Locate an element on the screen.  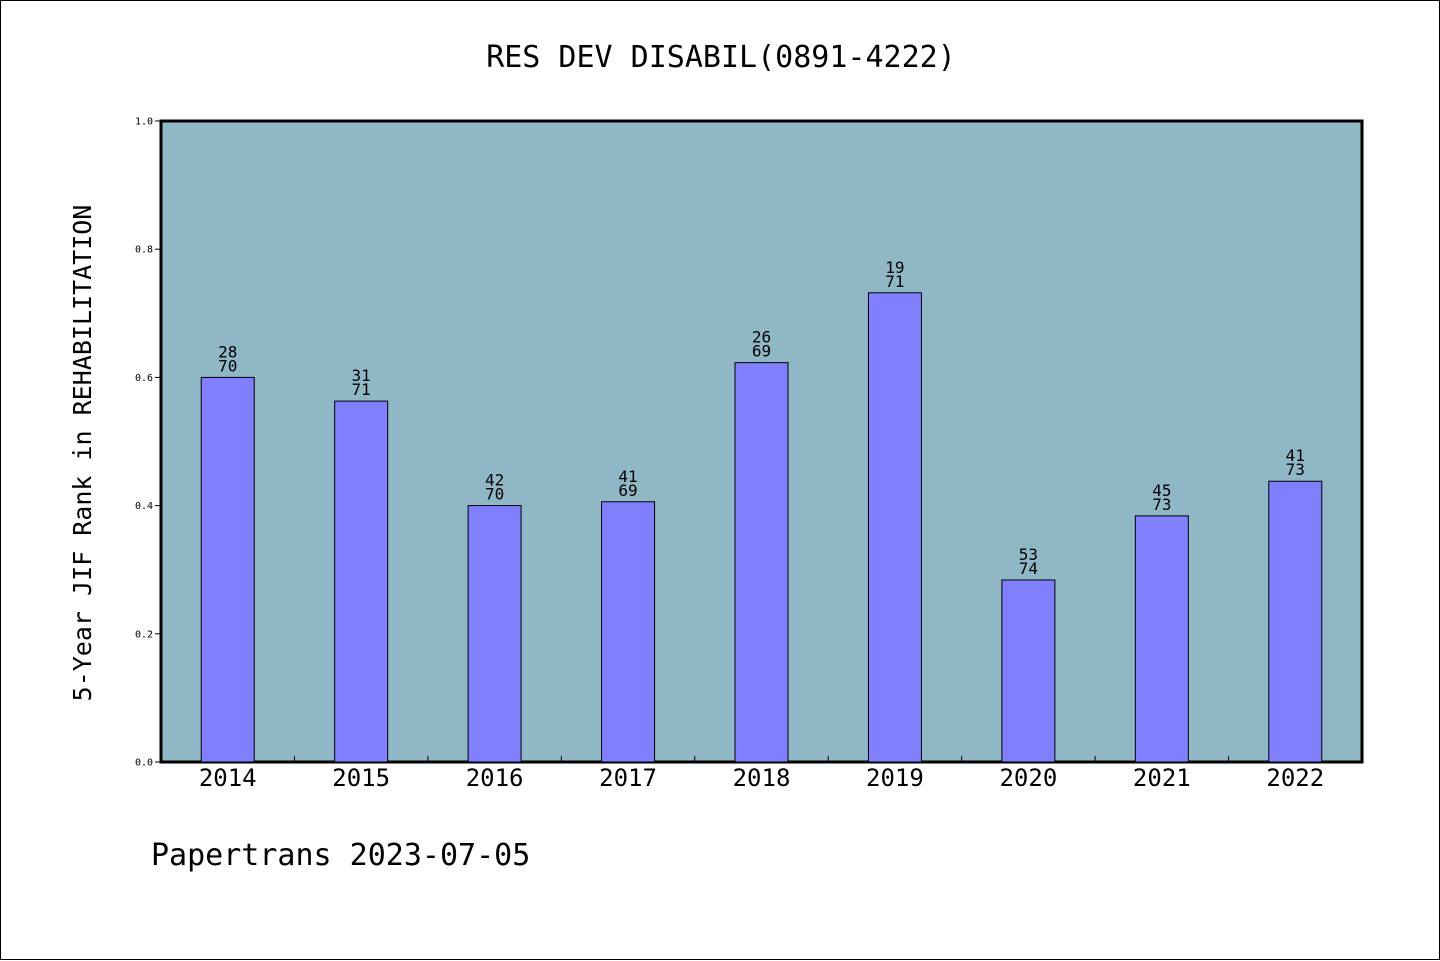
y-tick-label: 0.0 is located at coordinates (144, 763).